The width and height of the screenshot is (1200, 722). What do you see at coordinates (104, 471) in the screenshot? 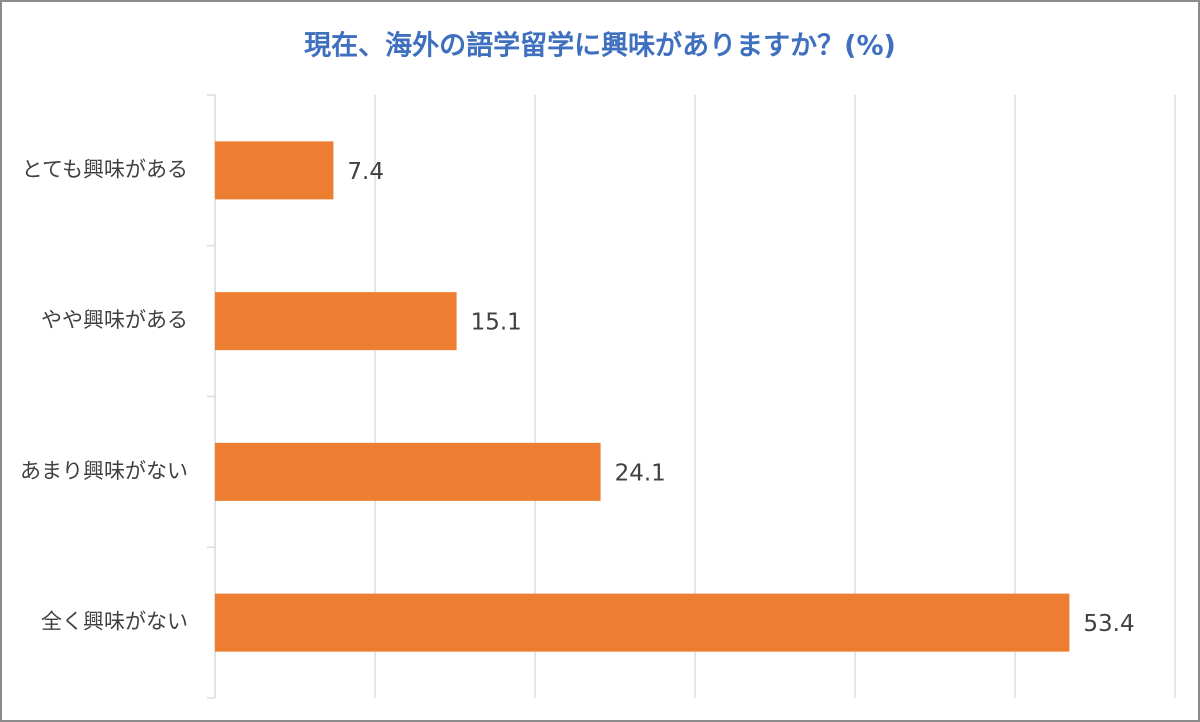
I see `y-tick-label: あまり興味がない` at bounding box center [104, 471].